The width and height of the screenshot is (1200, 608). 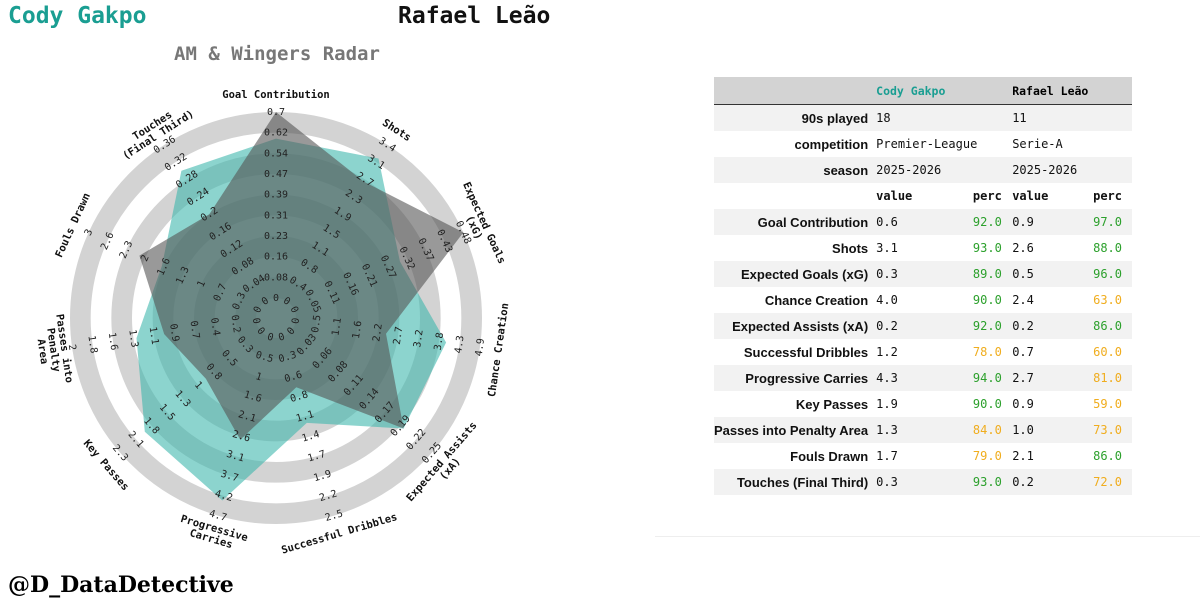 What do you see at coordinates (1108, 196) in the screenshot?
I see `table-subheader-perc-b: perc` at bounding box center [1108, 196].